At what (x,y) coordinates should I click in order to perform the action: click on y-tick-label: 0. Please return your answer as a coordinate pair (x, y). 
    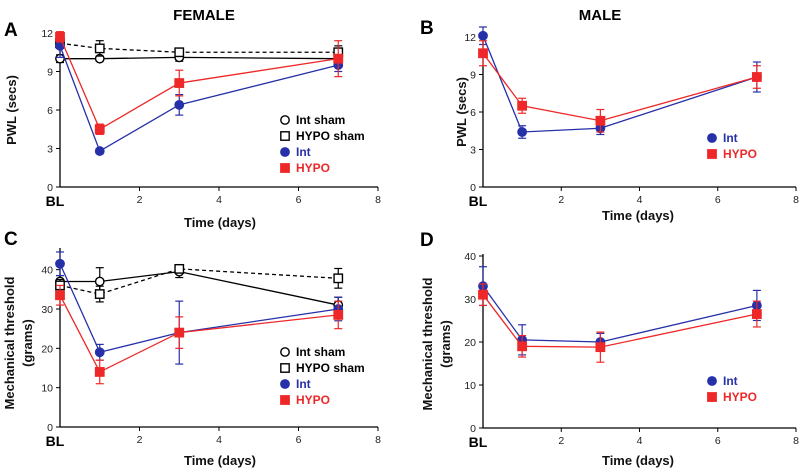
    Looking at the image, I should click on (50, 188).